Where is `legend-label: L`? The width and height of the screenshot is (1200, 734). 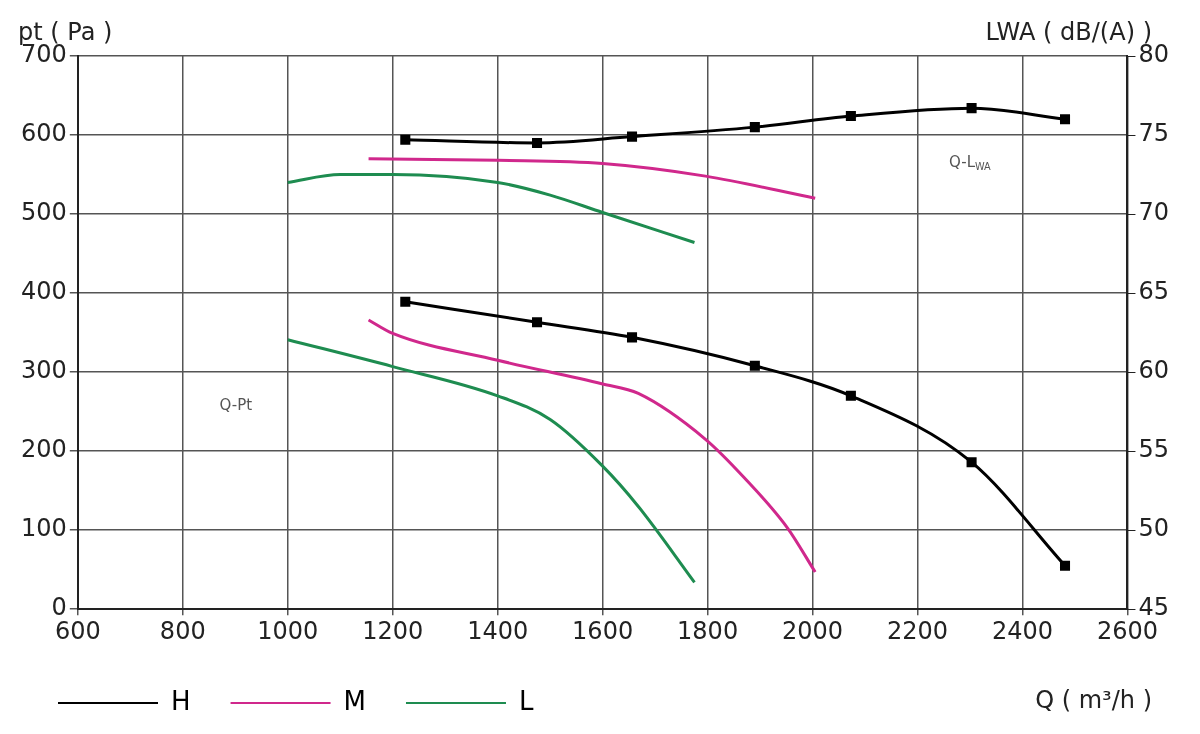
legend-label: L is located at coordinates (526, 700).